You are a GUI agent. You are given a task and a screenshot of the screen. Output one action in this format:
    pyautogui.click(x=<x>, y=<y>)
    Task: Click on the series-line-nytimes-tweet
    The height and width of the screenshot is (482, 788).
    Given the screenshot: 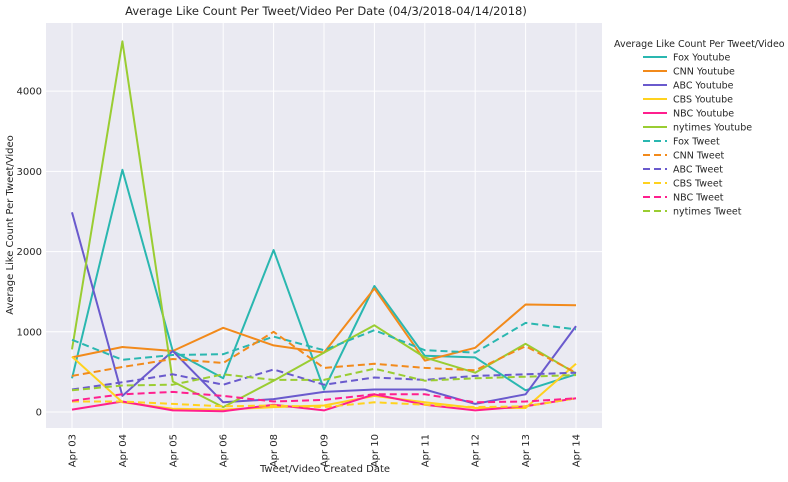 What is the action you would take?
    pyautogui.click(x=324, y=379)
    